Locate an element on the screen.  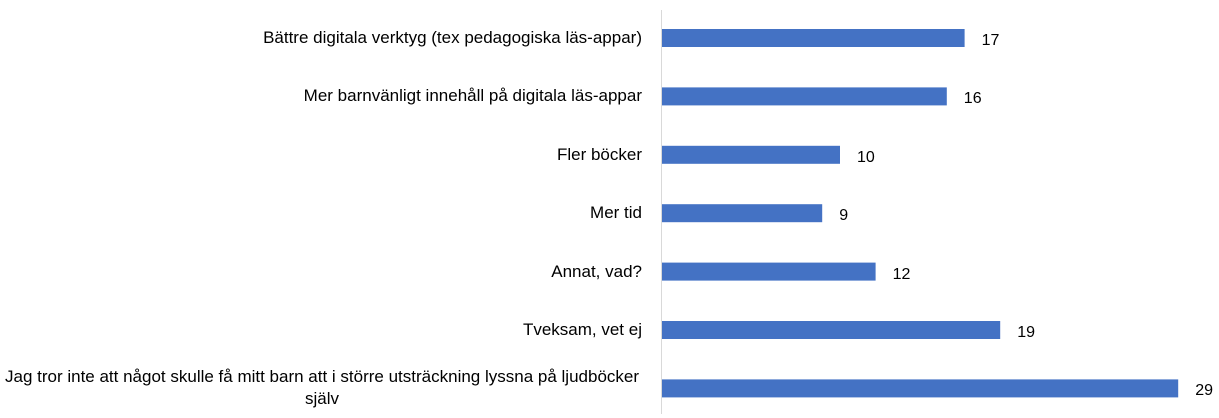
category-text: Mer tid is located at coordinates (616, 213).